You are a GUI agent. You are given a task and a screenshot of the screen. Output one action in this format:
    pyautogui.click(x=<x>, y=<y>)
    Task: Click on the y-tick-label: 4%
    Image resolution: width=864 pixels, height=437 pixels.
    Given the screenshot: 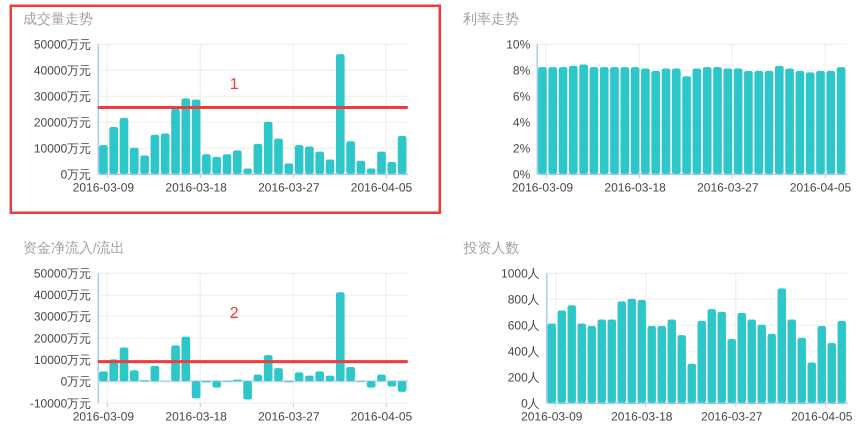 What is the action you would take?
    pyautogui.click(x=521, y=122)
    